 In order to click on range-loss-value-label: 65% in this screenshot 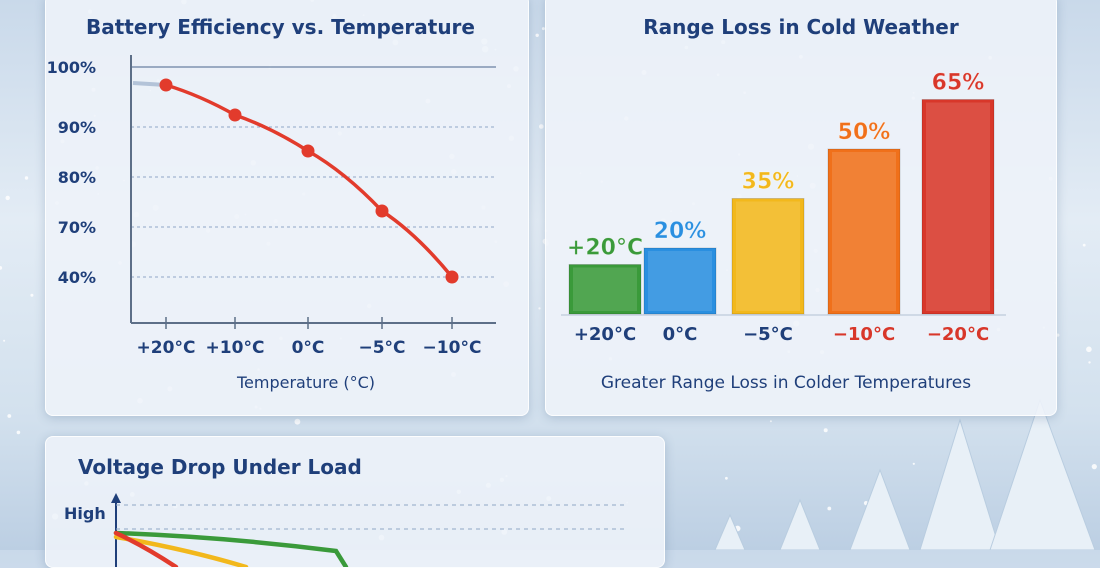, I will do `click(958, 83)`.